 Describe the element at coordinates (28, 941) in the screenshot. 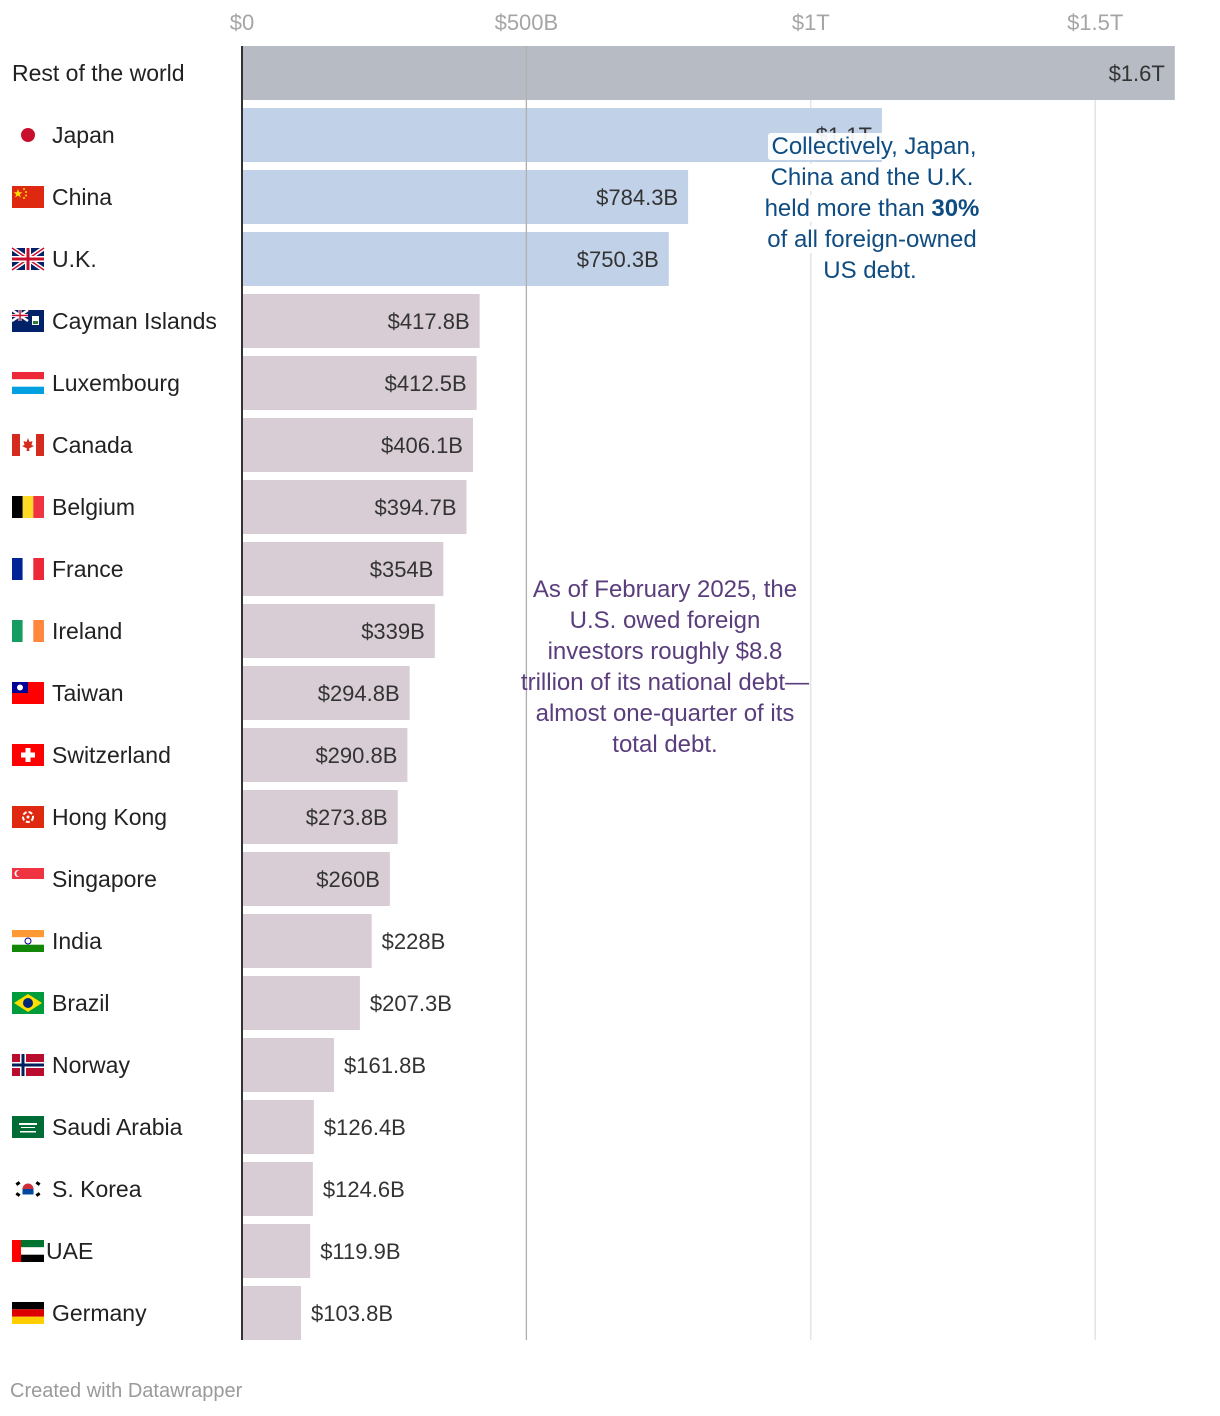

I see `india-flag-icon` at that location.